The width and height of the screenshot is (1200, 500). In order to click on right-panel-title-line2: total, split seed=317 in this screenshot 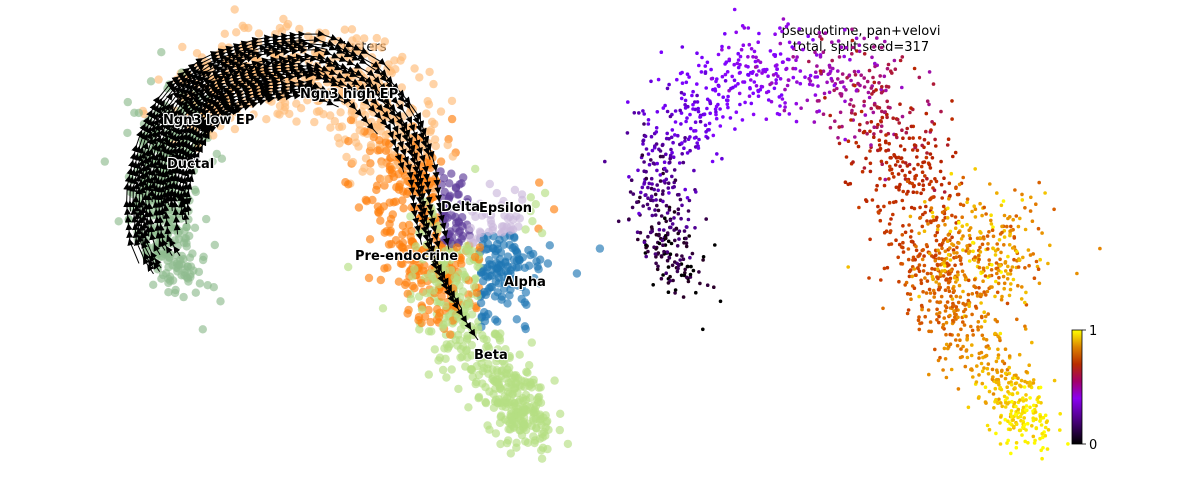, I will do `click(861, 47)`.